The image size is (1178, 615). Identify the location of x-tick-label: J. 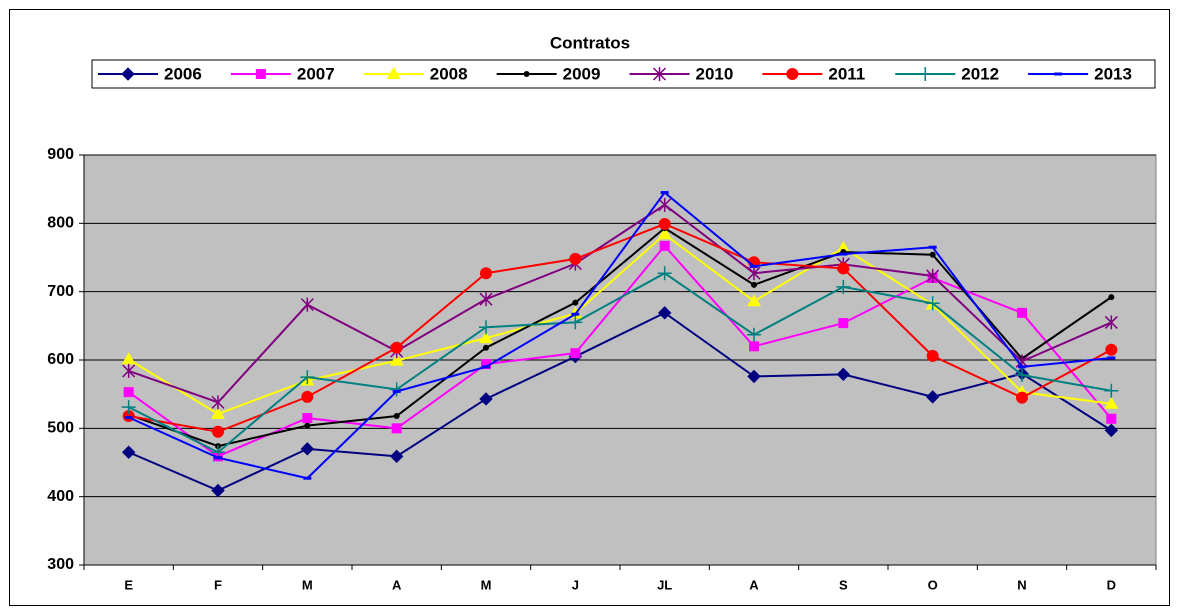
(575, 584).